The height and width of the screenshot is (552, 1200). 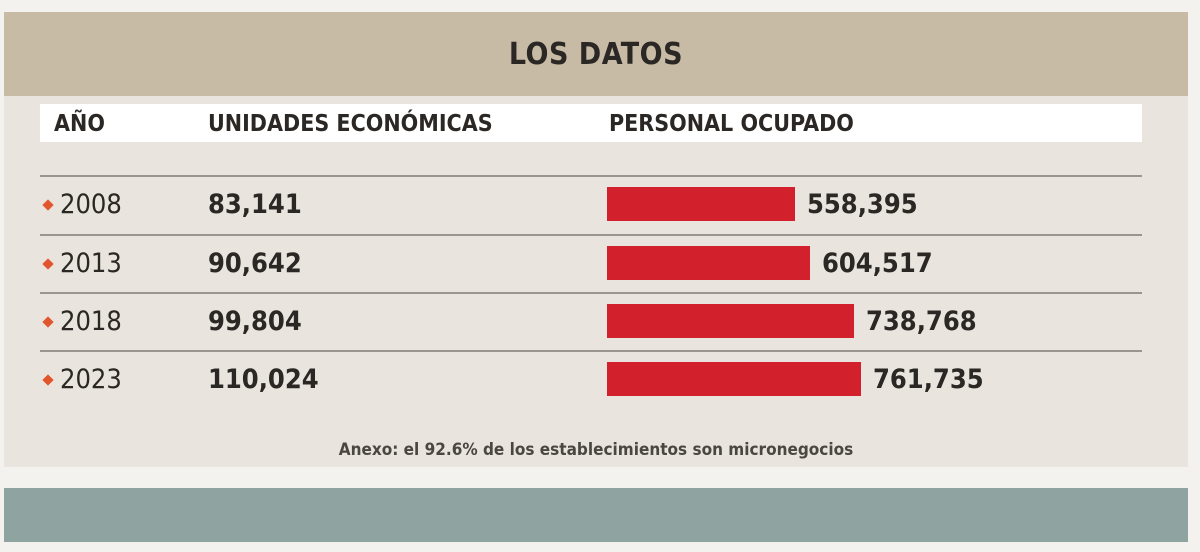 What do you see at coordinates (921, 321) in the screenshot?
I see `row-personal: 738,768` at bounding box center [921, 321].